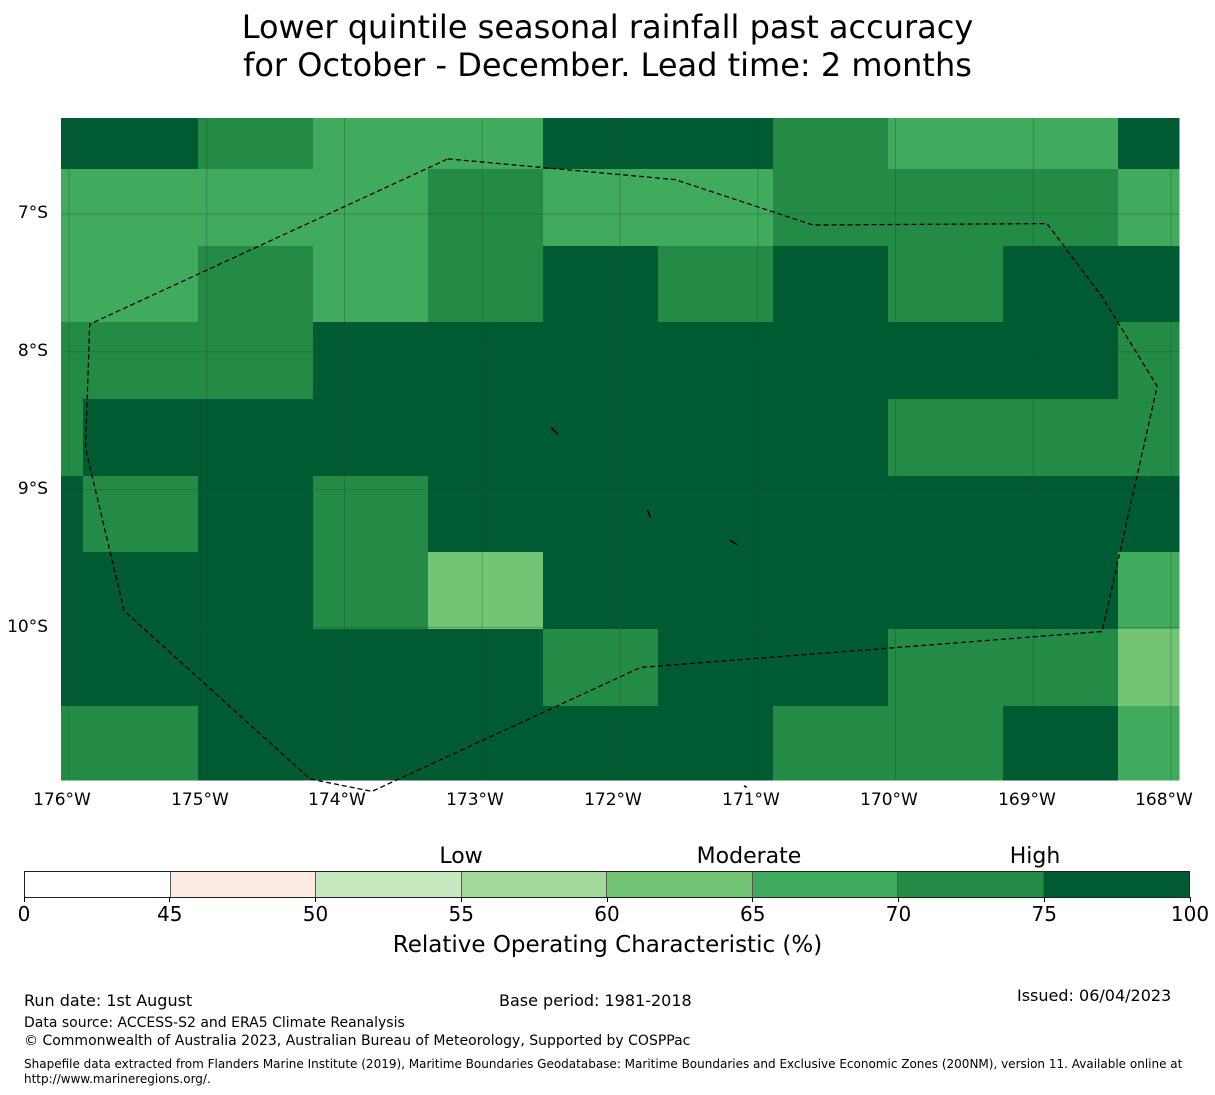 This screenshot has height=1095, width=1215. Describe the element at coordinates (130, 743) in the screenshot. I see `grid-cell-r8-c0` at that location.